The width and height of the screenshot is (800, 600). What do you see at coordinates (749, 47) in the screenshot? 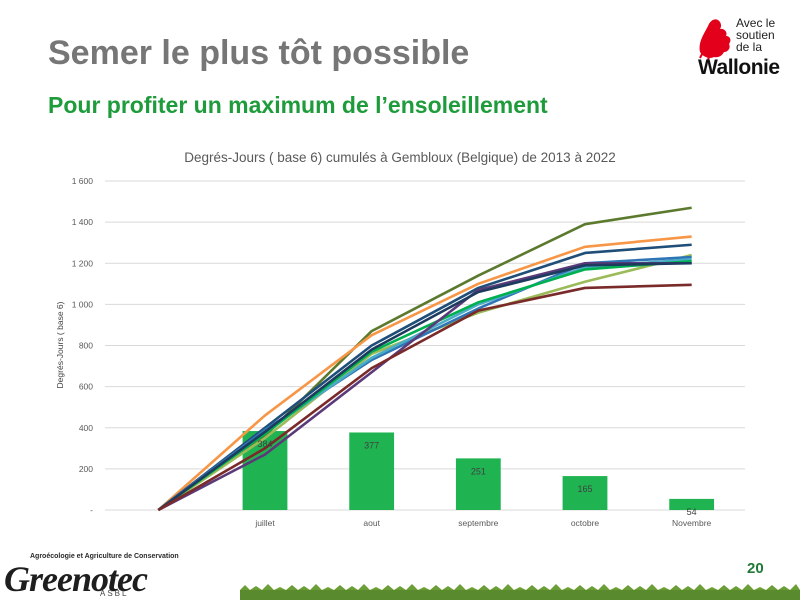
I see `wallonie-line3: de la` at bounding box center [749, 47].